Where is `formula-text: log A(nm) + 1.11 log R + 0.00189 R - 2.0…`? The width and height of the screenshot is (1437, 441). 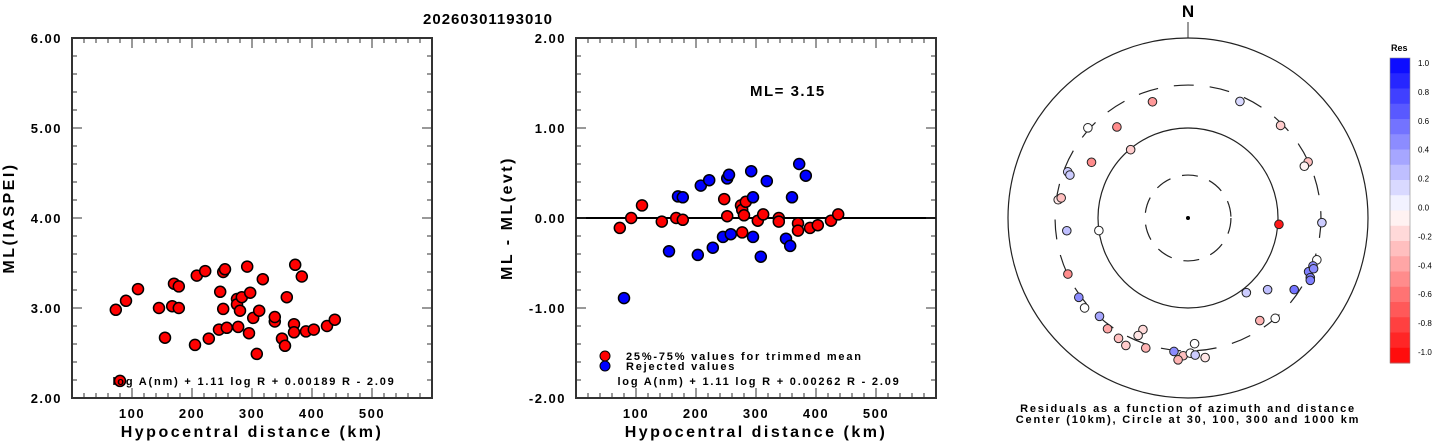
formula-text: log A(nm) + 1.11 log R + 0.00189 R - 2.0… is located at coordinates (253, 382).